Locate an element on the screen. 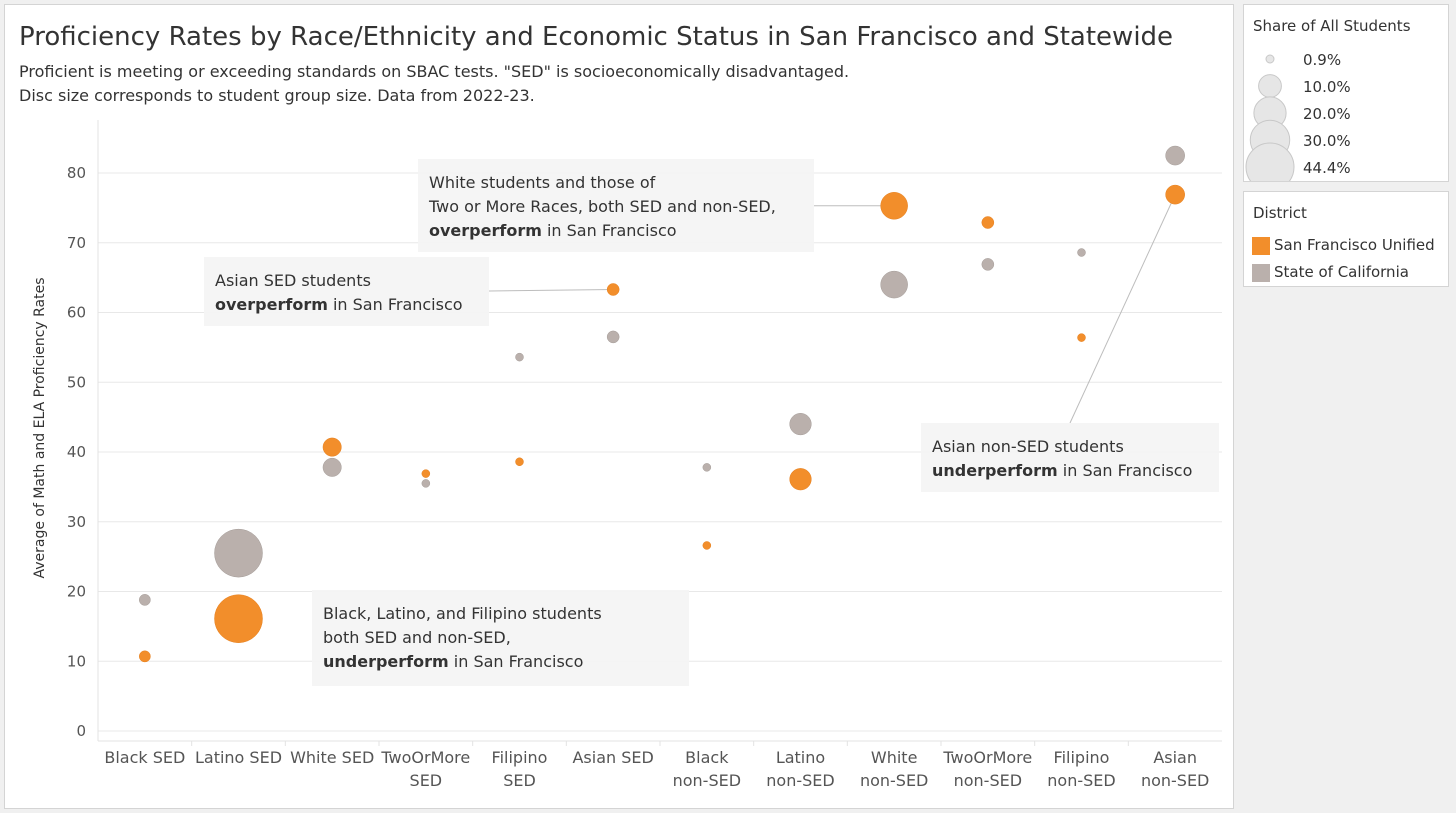 The height and width of the screenshot is (813, 1456). x-tick-label: Latino is located at coordinates (800, 757).